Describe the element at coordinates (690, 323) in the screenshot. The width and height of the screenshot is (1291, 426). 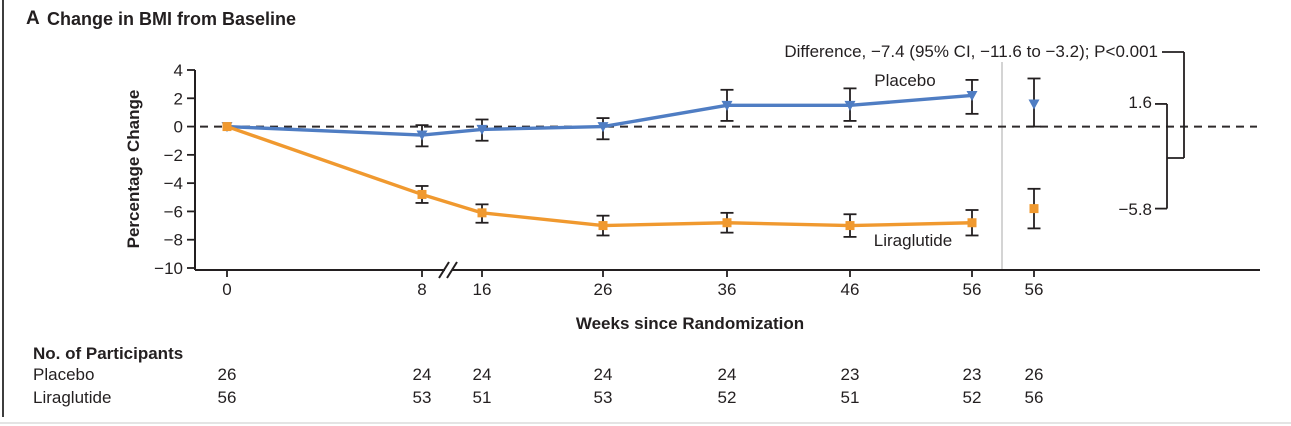
I see `x-axis-title: Weeks since Randomization` at that location.